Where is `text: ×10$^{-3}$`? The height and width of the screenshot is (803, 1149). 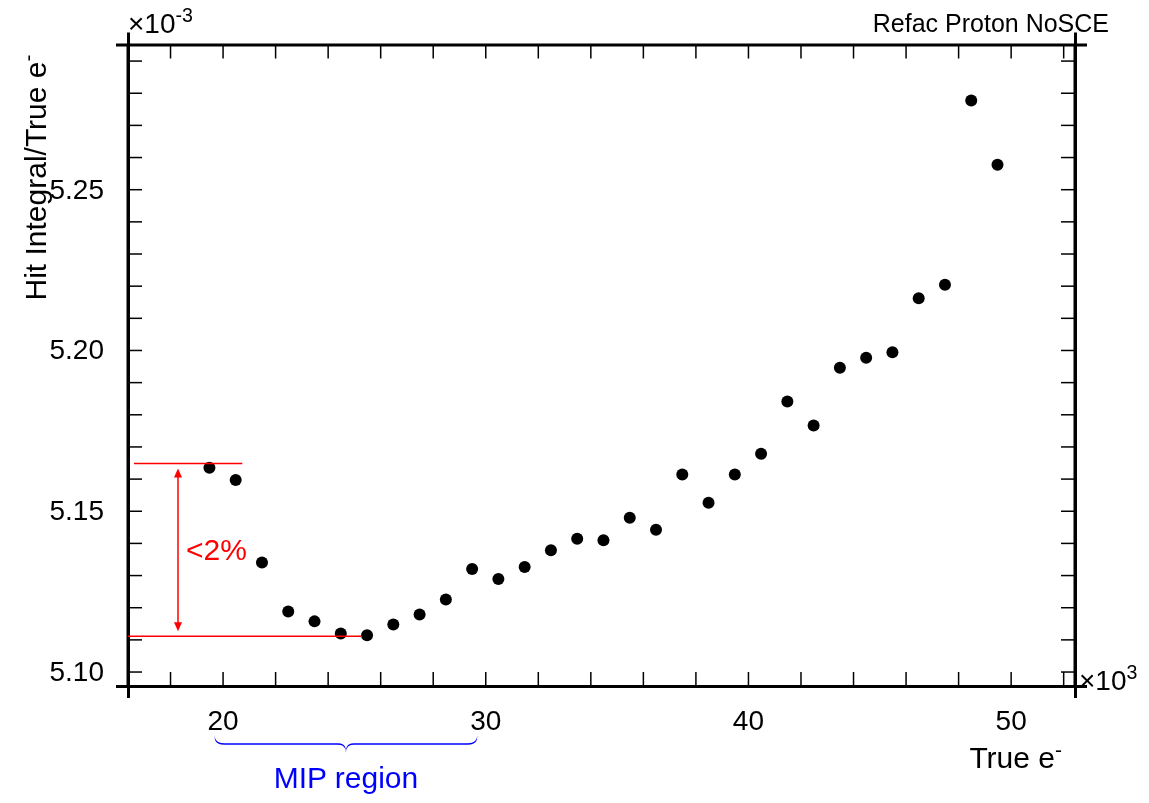
text: ×10$^{-3}$ is located at coordinates (161, 21).